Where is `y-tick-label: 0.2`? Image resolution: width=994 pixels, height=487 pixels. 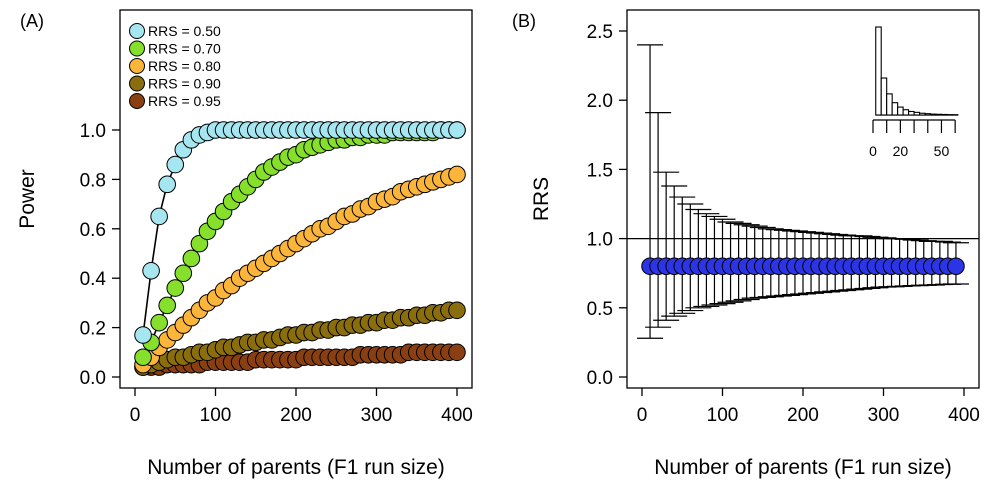
y-tick-label: 0.2 is located at coordinates (93, 329).